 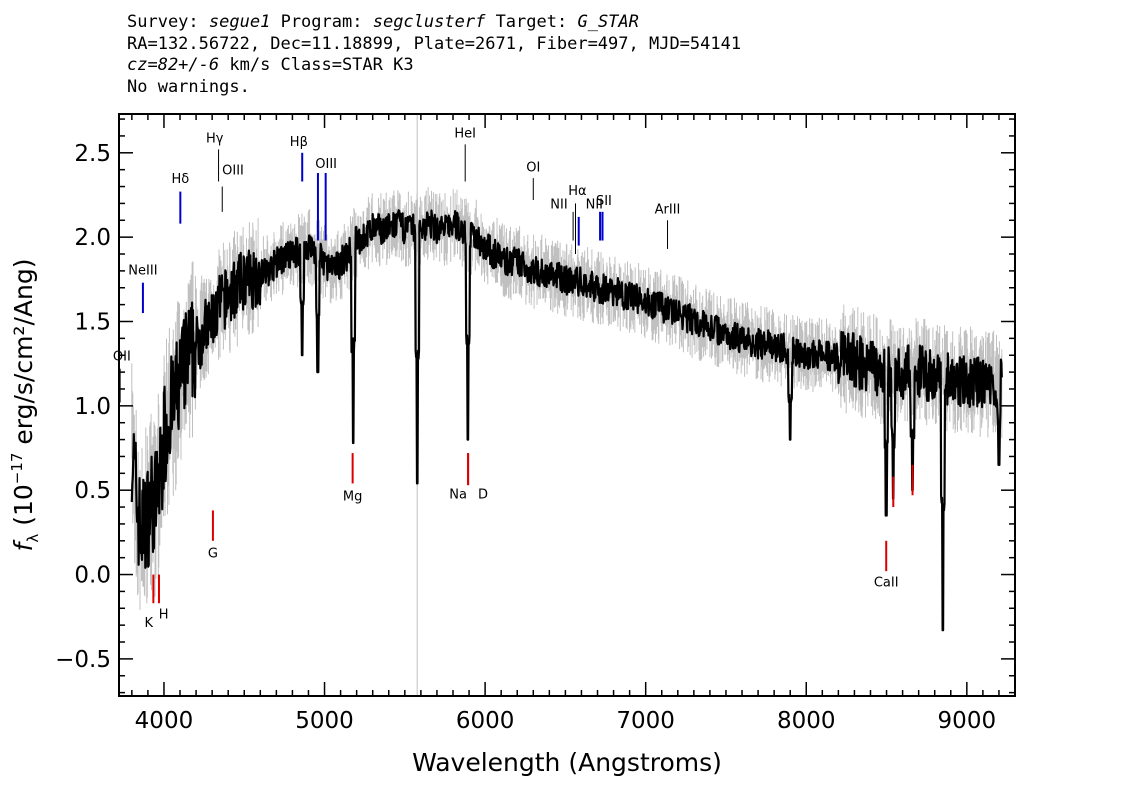 I want to click on line-label-mg: Mg, so click(x=352, y=496).